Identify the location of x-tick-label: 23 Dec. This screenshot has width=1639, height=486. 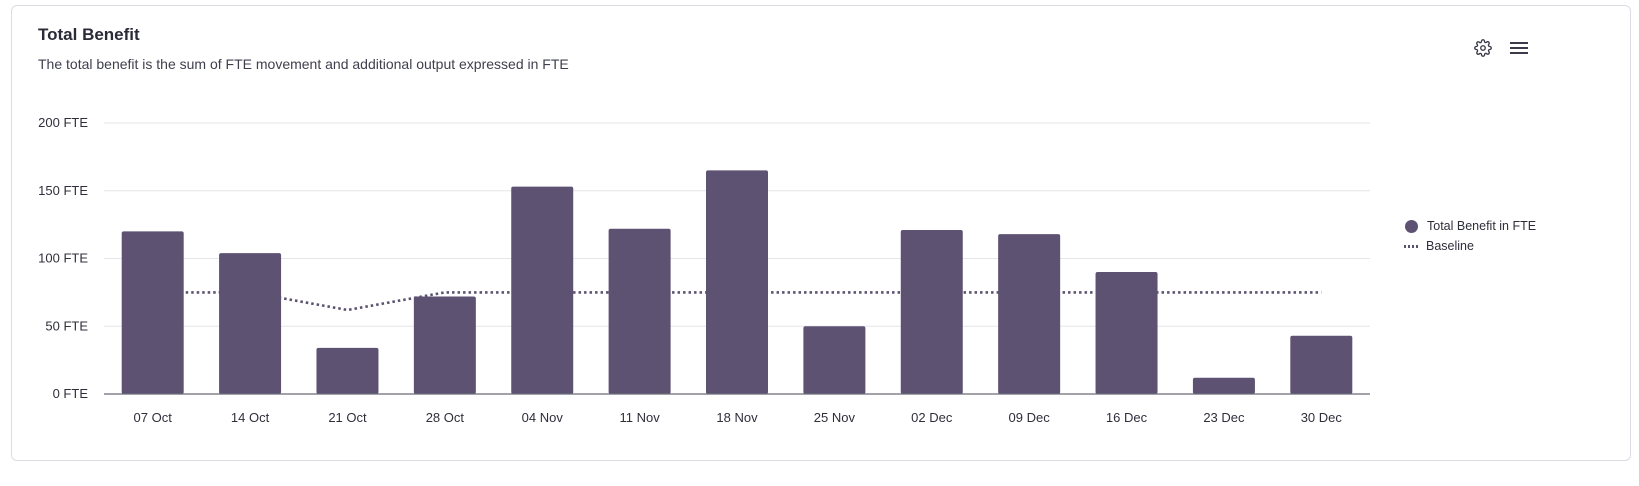
(1224, 417).